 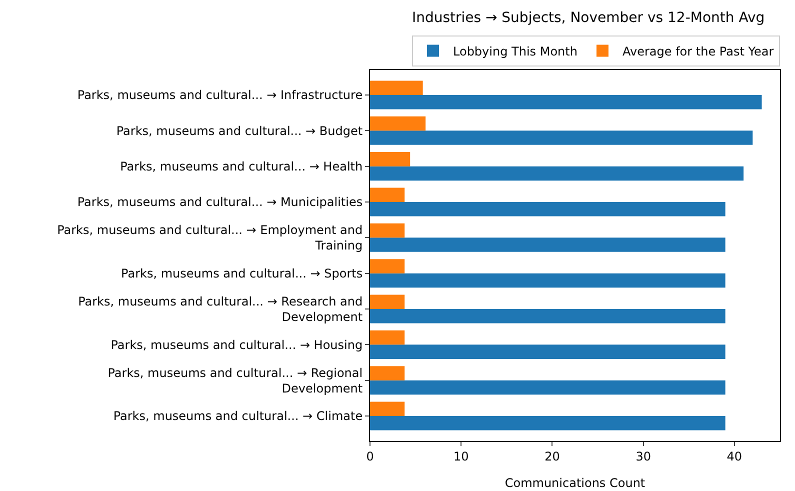 What do you see at coordinates (588, 18) in the screenshot?
I see `chart-title: Industries → Subjects, November vs 12-Month Avg` at bounding box center [588, 18].